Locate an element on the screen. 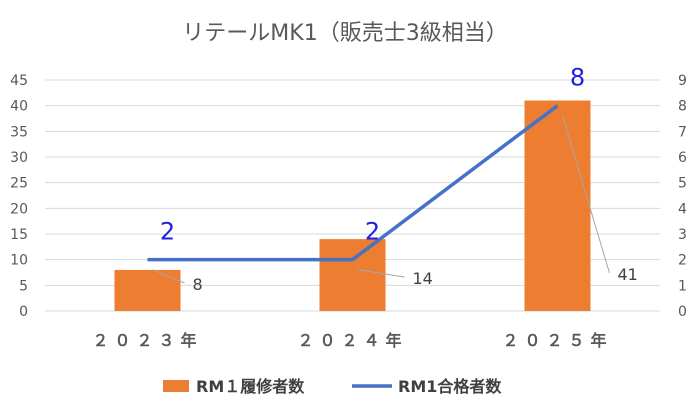 The height and width of the screenshot is (417, 700). left-tick-label: 25 is located at coordinates (19, 184).